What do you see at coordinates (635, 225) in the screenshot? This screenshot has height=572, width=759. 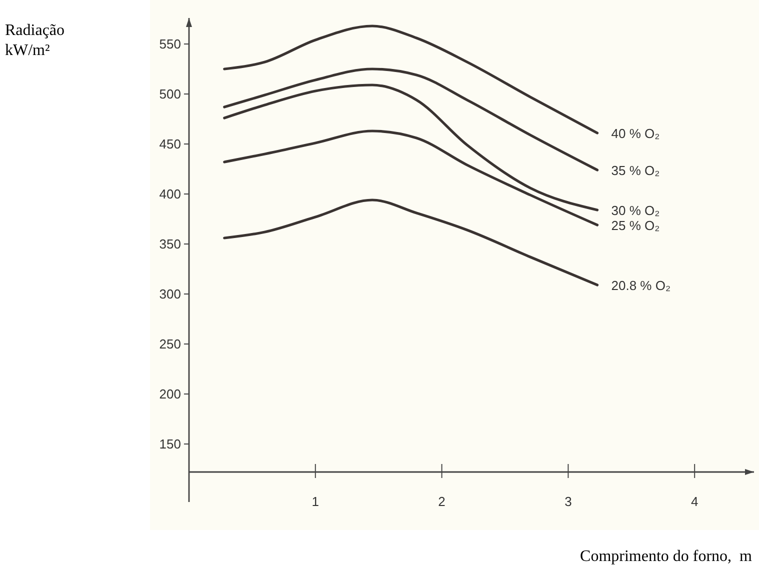 I see `series-label: 25 % O₂` at bounding box center [635, 225].